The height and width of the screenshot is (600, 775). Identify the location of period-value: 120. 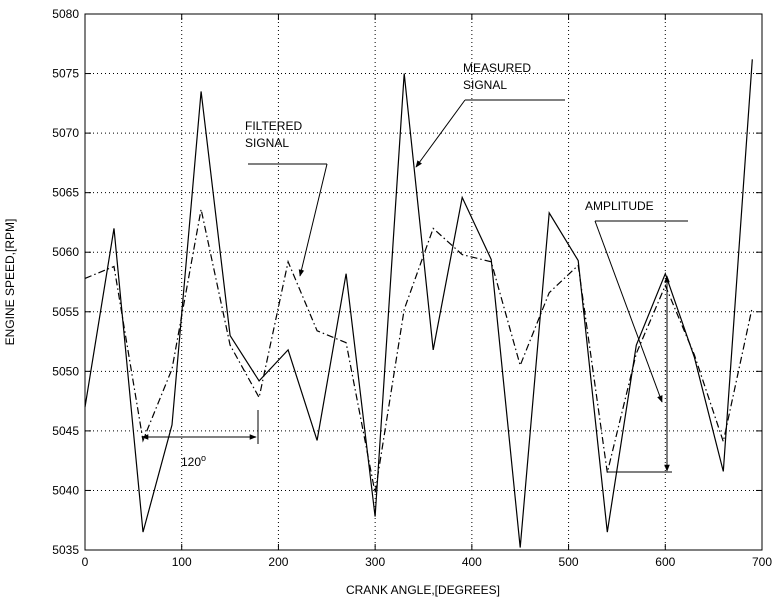
(191, 462).